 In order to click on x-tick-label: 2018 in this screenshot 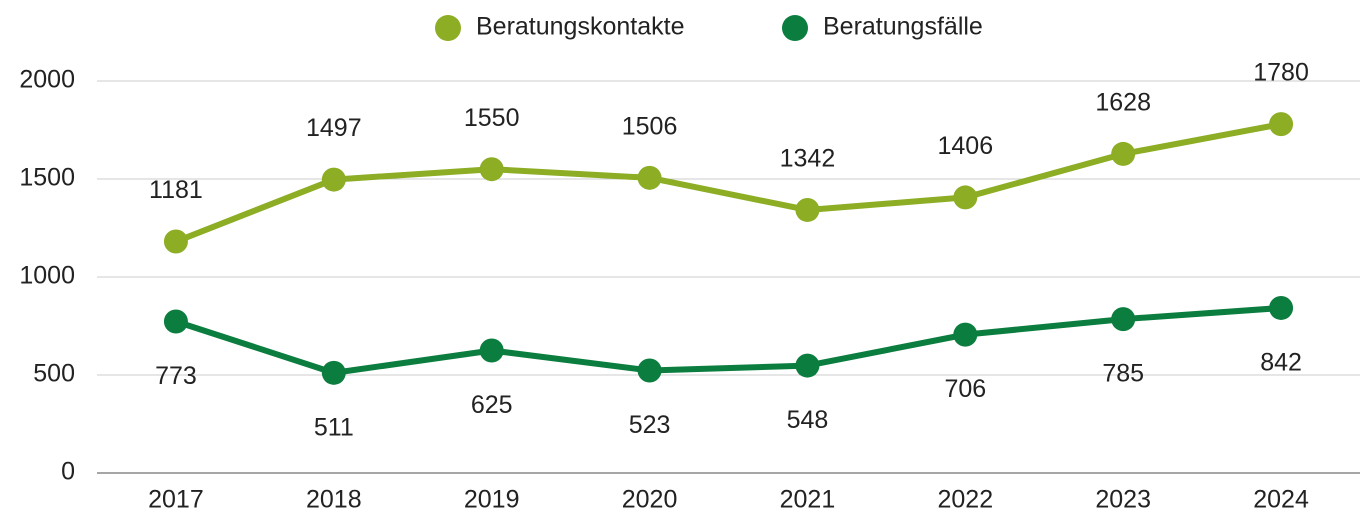, I will do `click(334, 499)`.